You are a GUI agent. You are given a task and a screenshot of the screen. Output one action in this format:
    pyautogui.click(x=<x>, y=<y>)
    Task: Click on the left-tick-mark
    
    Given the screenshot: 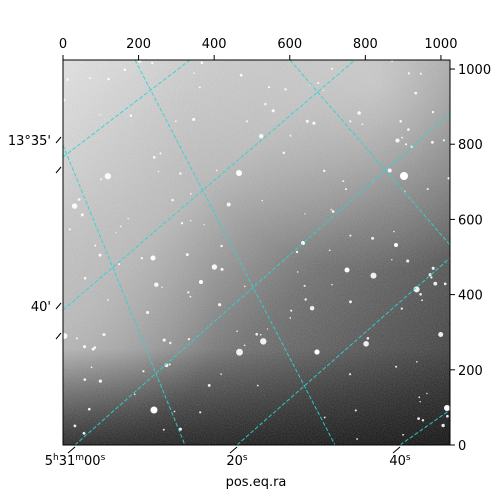 What is the action you would take?
    pyautogui.click(x=58, y=336)
    